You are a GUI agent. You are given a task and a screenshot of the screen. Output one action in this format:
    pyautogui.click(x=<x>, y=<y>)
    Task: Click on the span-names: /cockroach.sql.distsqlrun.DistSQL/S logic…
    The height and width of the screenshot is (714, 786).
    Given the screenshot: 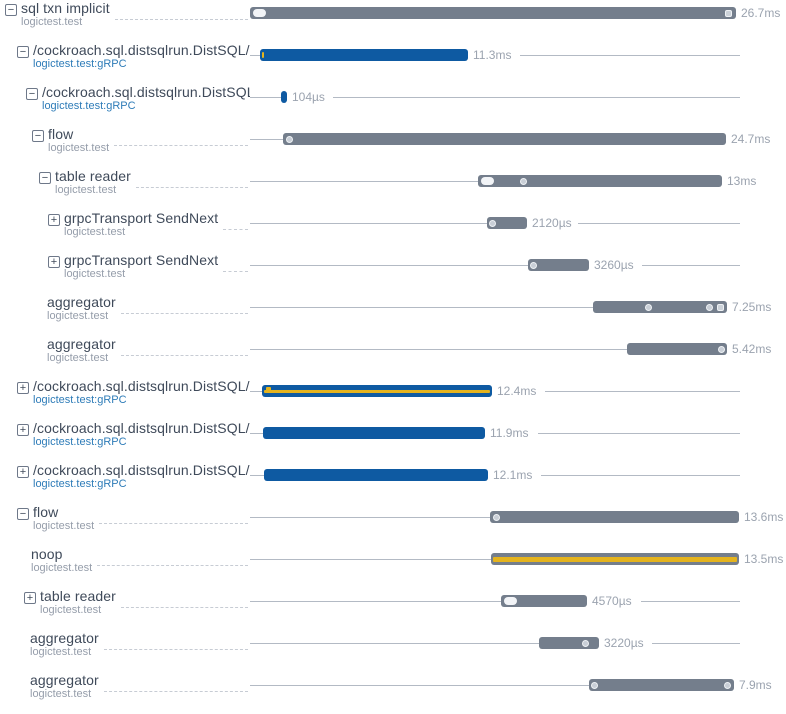 What is the action you would take?
    pyautogui.click(x=146, y=98)
    